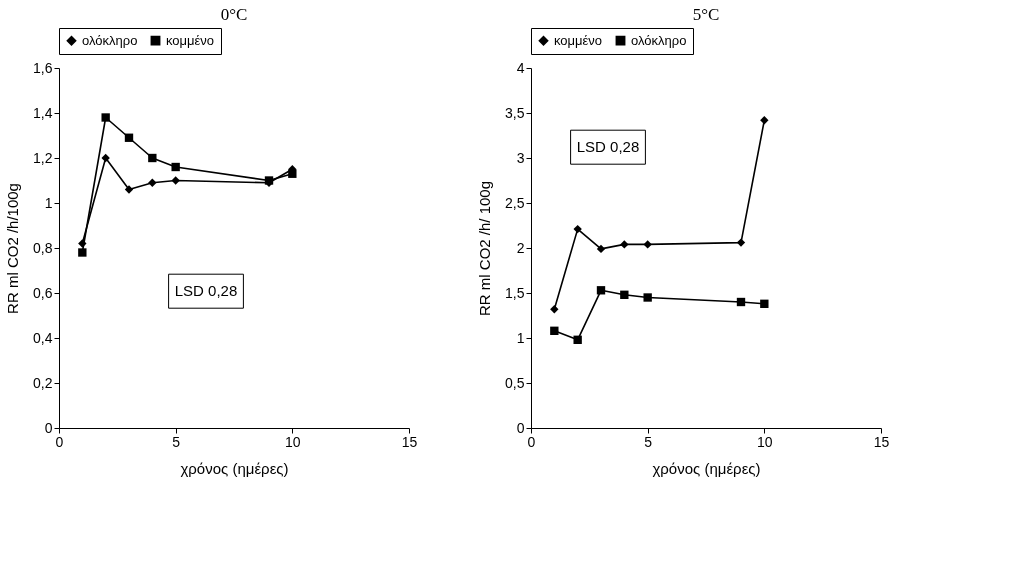 Image resolution: width=1023 pixels, height=562 pixels. I want to click on y-tick-label: 4, so click(520, 67).